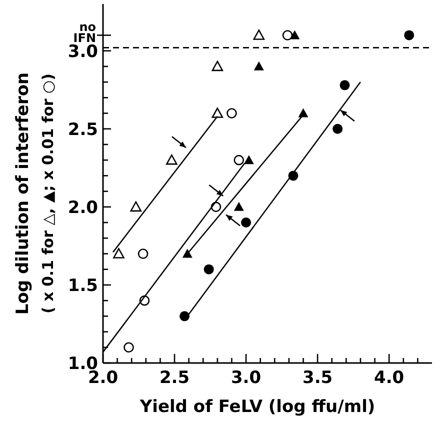 Image resolution: width=440 pixels, height=429 pixels. I want to click on x-tick-label: 3.0, so click(246, 378).